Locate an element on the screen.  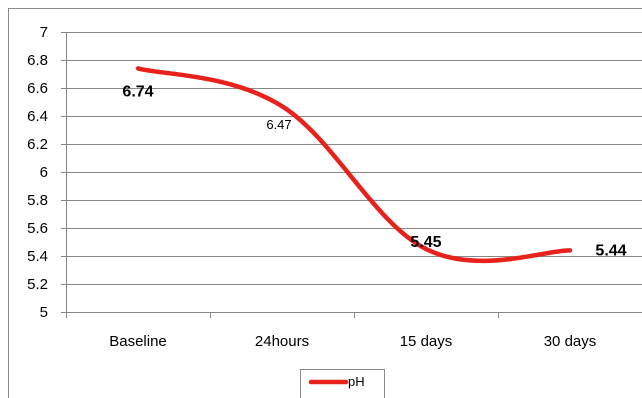
y-tick-label: 5 is located at coordinates (44, 312).